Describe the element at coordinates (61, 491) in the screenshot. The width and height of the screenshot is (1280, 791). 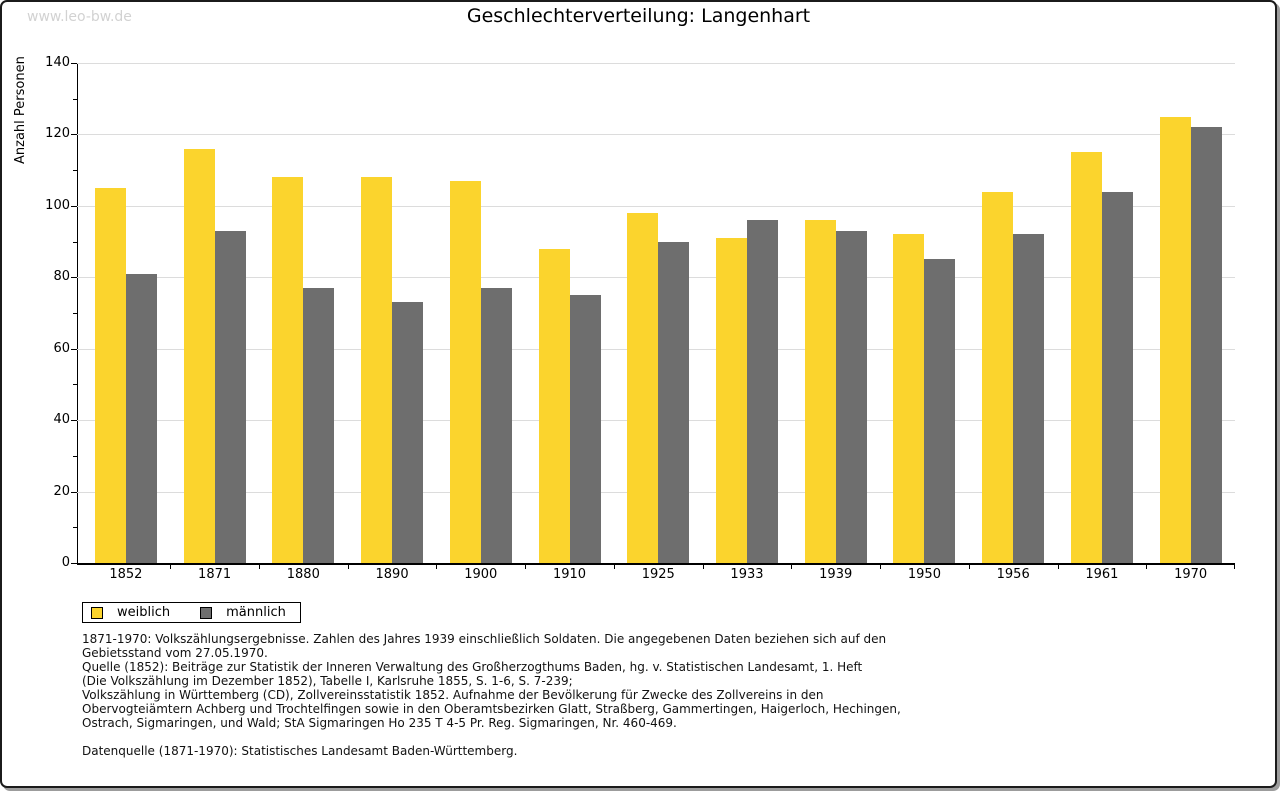
I see `y-tick-label: 20` at that location.